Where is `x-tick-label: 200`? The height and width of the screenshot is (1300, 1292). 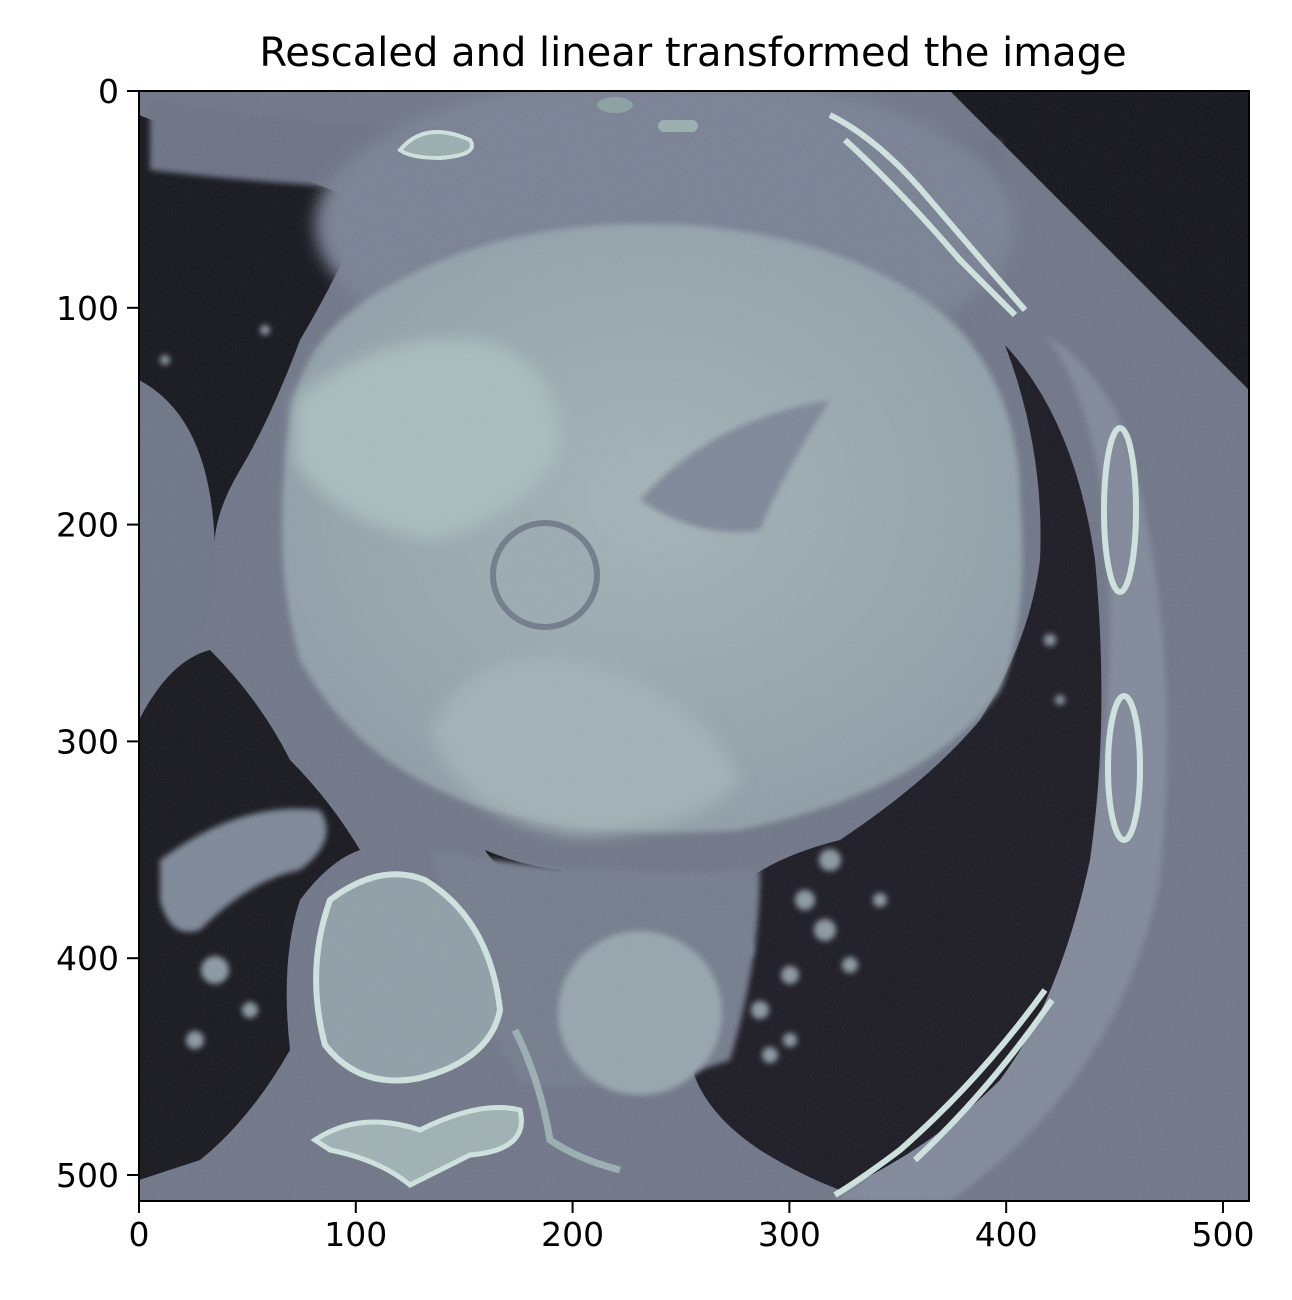 x-tick-label: 200 is located at coordinates (572, 1234).